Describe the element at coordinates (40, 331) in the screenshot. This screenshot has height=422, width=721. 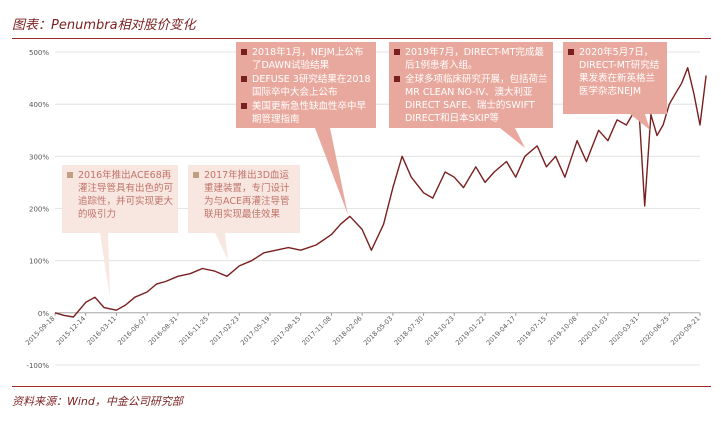
I see `x-tick-label: 2015-09-18` at that location.